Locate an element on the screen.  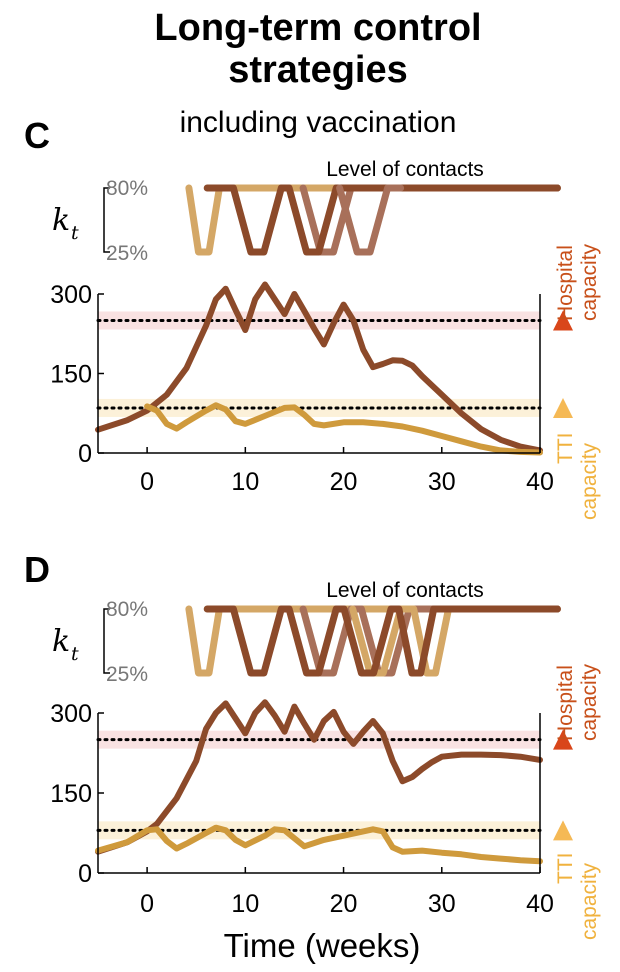
hospital-capacity-band is located at coordinates (319, 739).